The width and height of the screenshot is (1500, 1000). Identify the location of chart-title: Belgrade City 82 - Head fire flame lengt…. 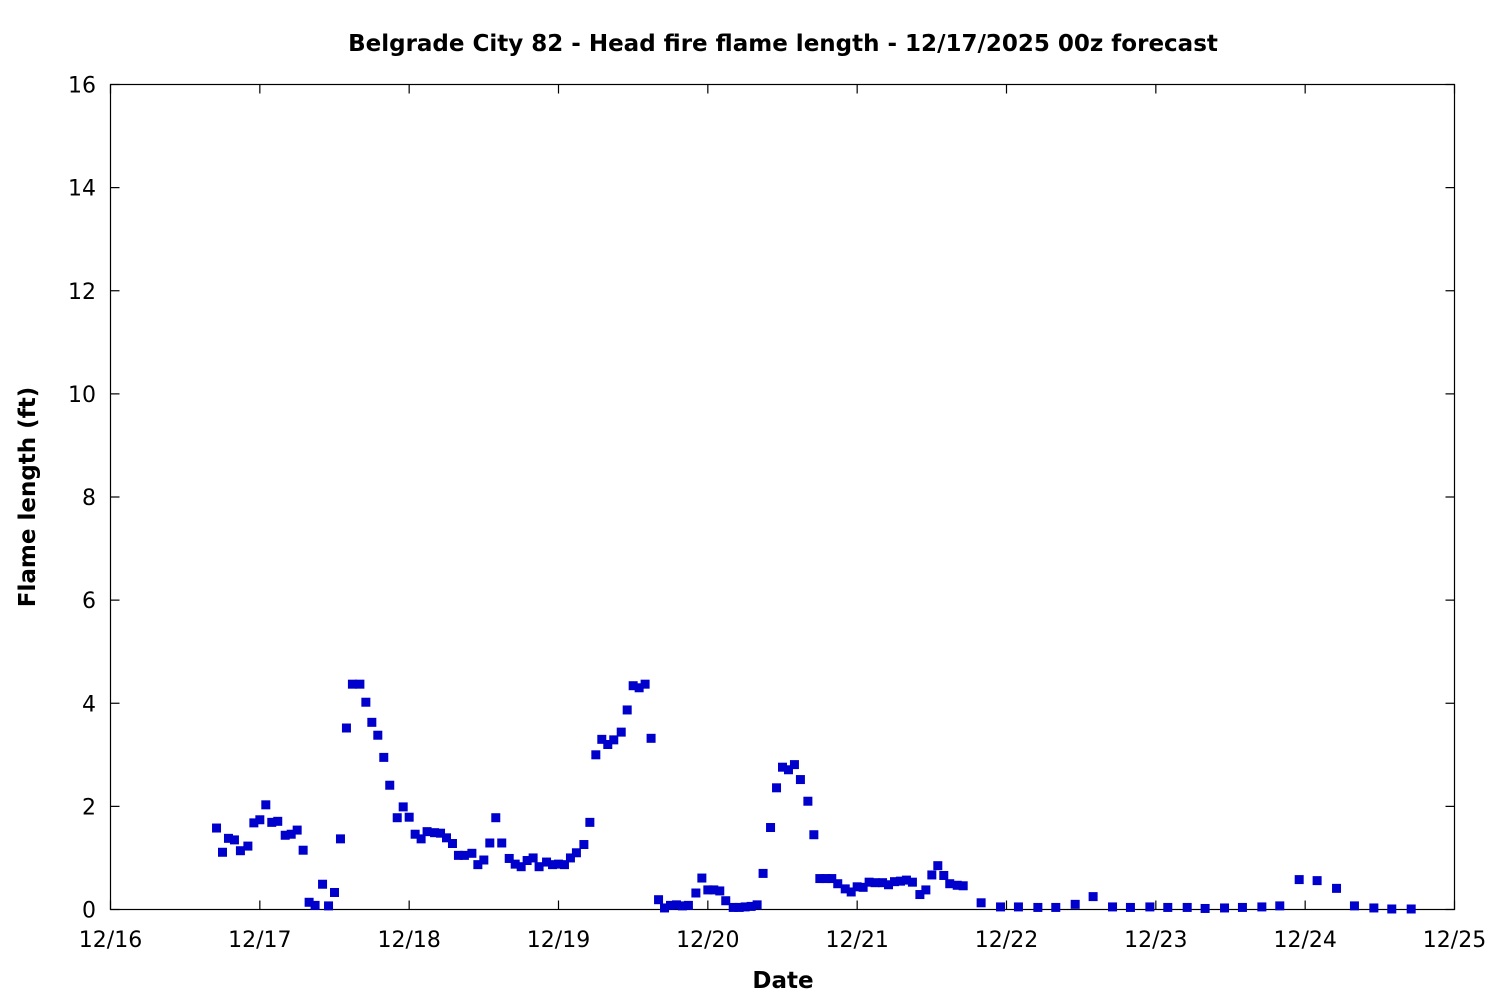
(783, 44).